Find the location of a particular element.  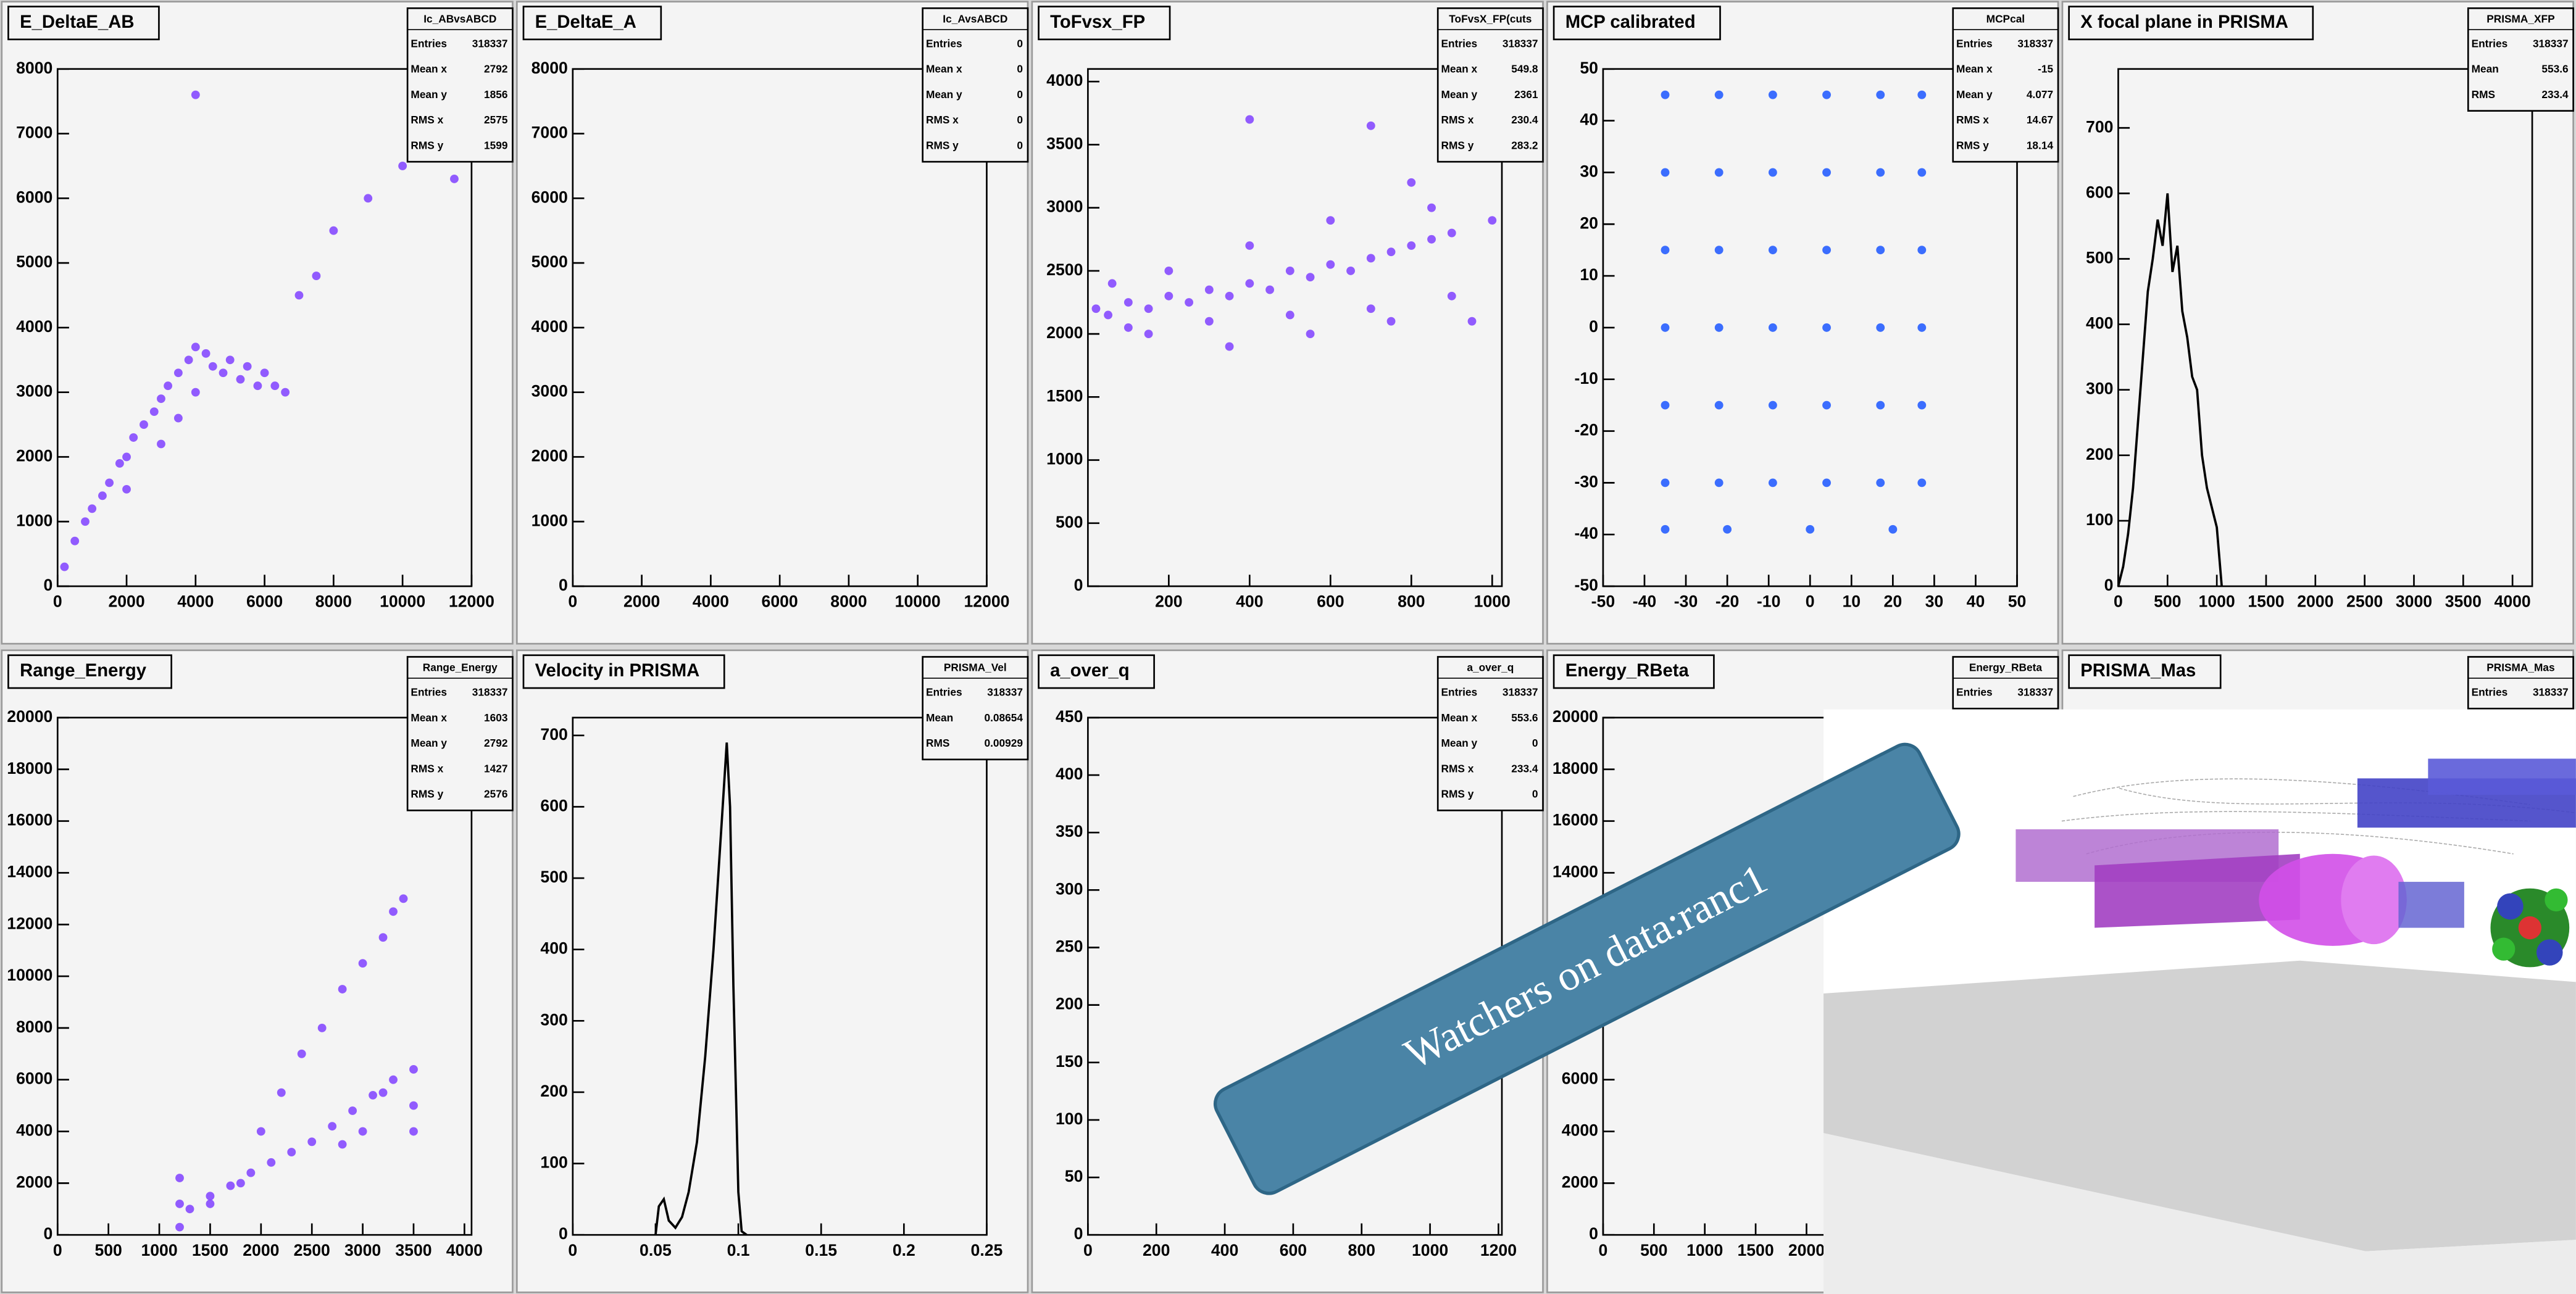

y-tick-label: 0 is located at coordinates (1593, 326).